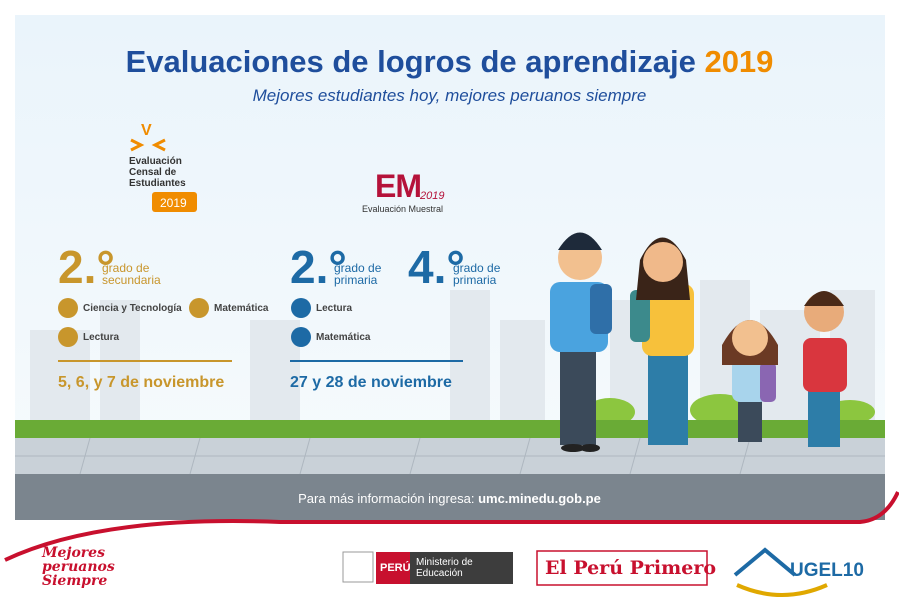 The height and width of the screenshot is (612, 899). Describe the element at coordinates (386, 498) in the screenshot. I see `info-text: Para más información ingresa:` at that location.